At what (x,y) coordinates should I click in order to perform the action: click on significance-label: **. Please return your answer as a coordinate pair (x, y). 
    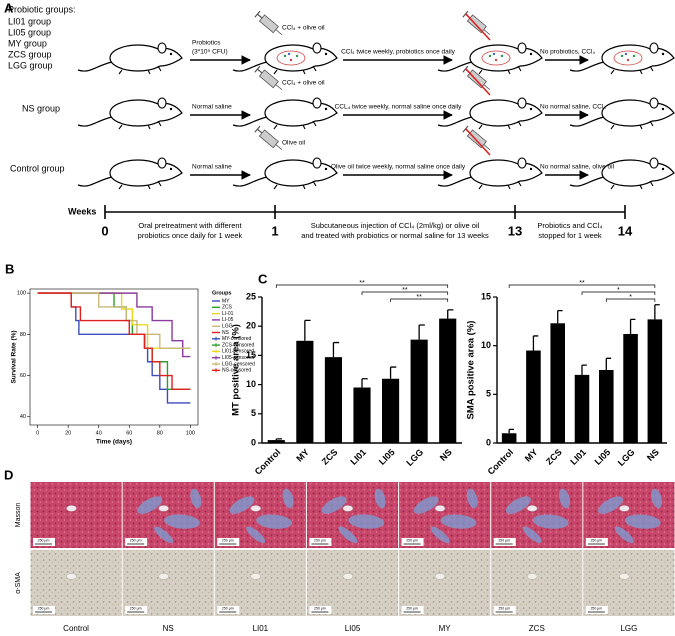
    Looking at the image, I should click on (582, 283).